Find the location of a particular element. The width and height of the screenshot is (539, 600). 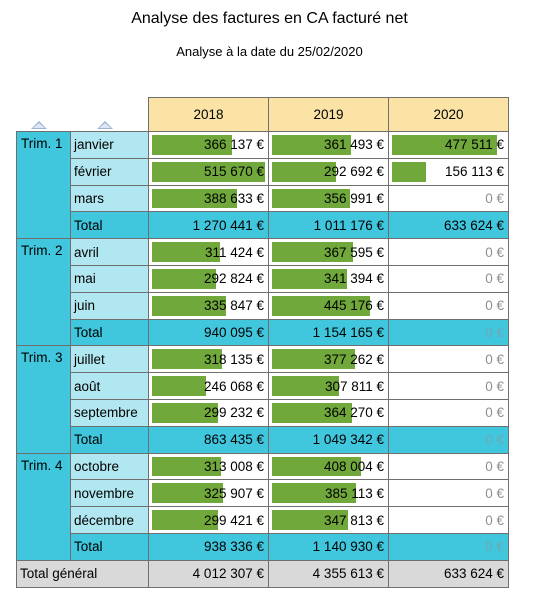

total-value: 0 € is located at coordinates (448, 332).